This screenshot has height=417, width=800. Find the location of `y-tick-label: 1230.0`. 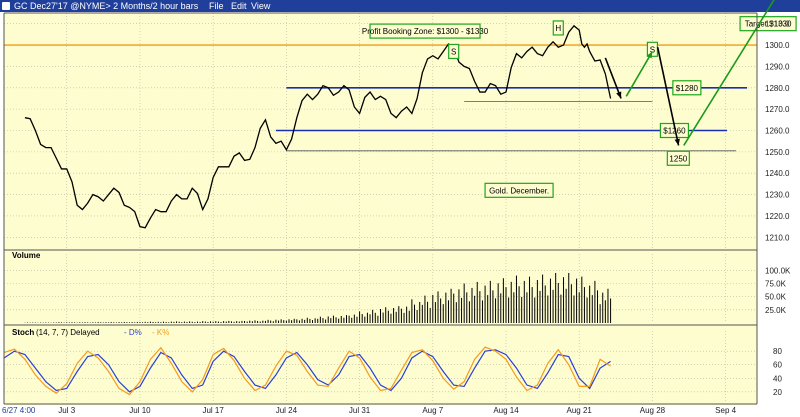

y-tick-label: 1230.0 is located at coordinates (777, 195).